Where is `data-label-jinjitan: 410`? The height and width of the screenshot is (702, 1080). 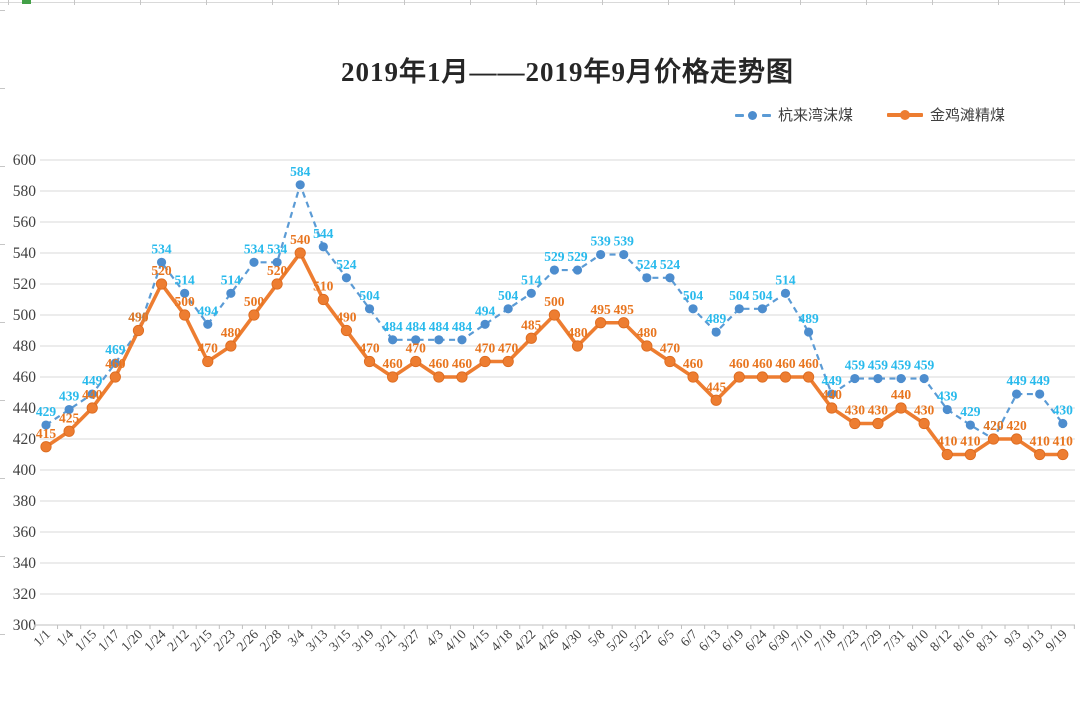
data-label-jinjitan: 410 is located at coordinates (1063, 441).